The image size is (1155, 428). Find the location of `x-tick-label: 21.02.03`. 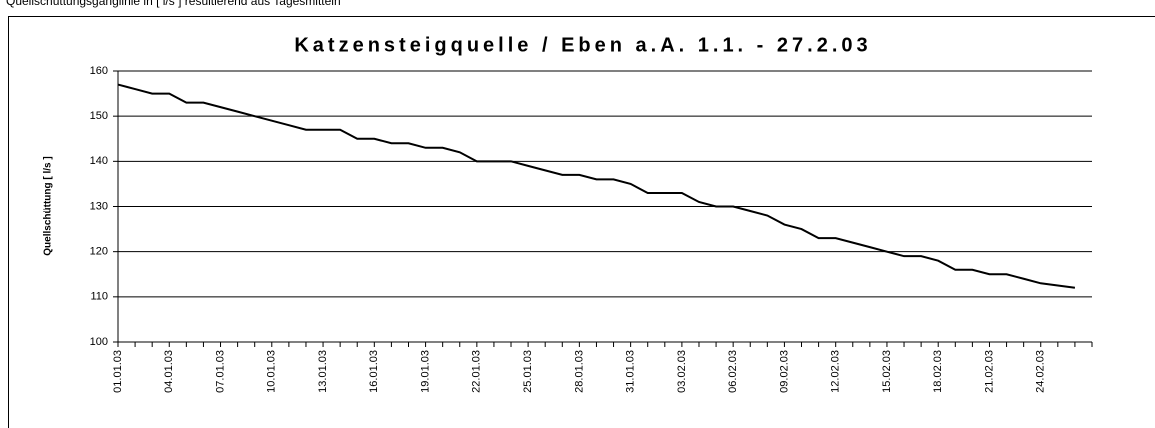

x-tick-label: 21.02.03 is located at coordinates (989, 371).